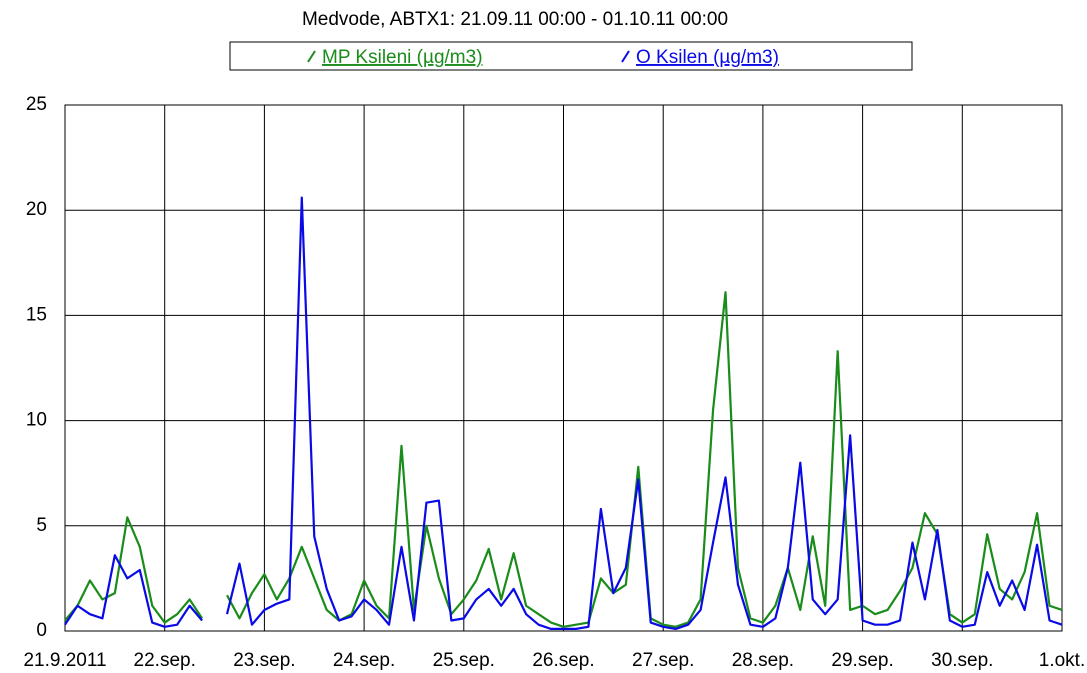 The height and width of the screenshot is (673, 1087). Describe the element at coordinates (707, 57) in the screenshot. I see `legend-label: O Ksilen (µg/m3)` at that location.